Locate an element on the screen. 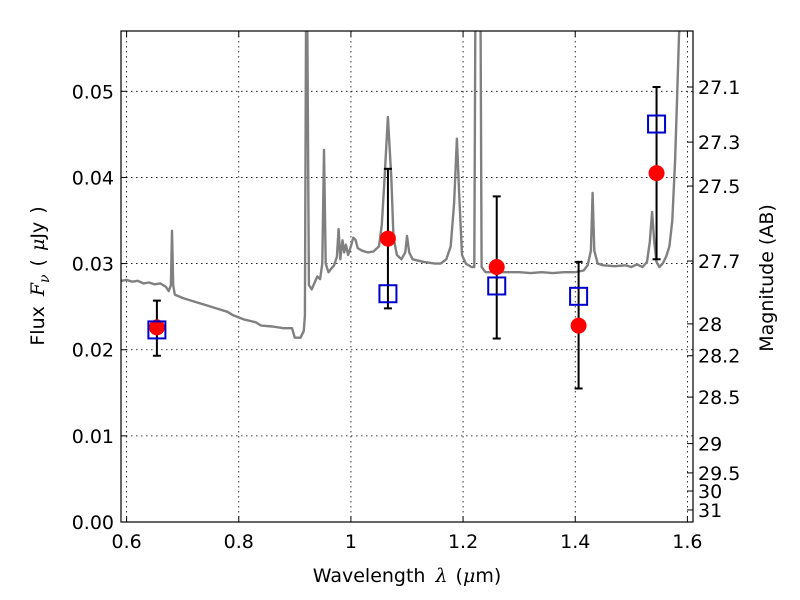  y-tick-label: 0.05 is located at coordinates (93, 92).